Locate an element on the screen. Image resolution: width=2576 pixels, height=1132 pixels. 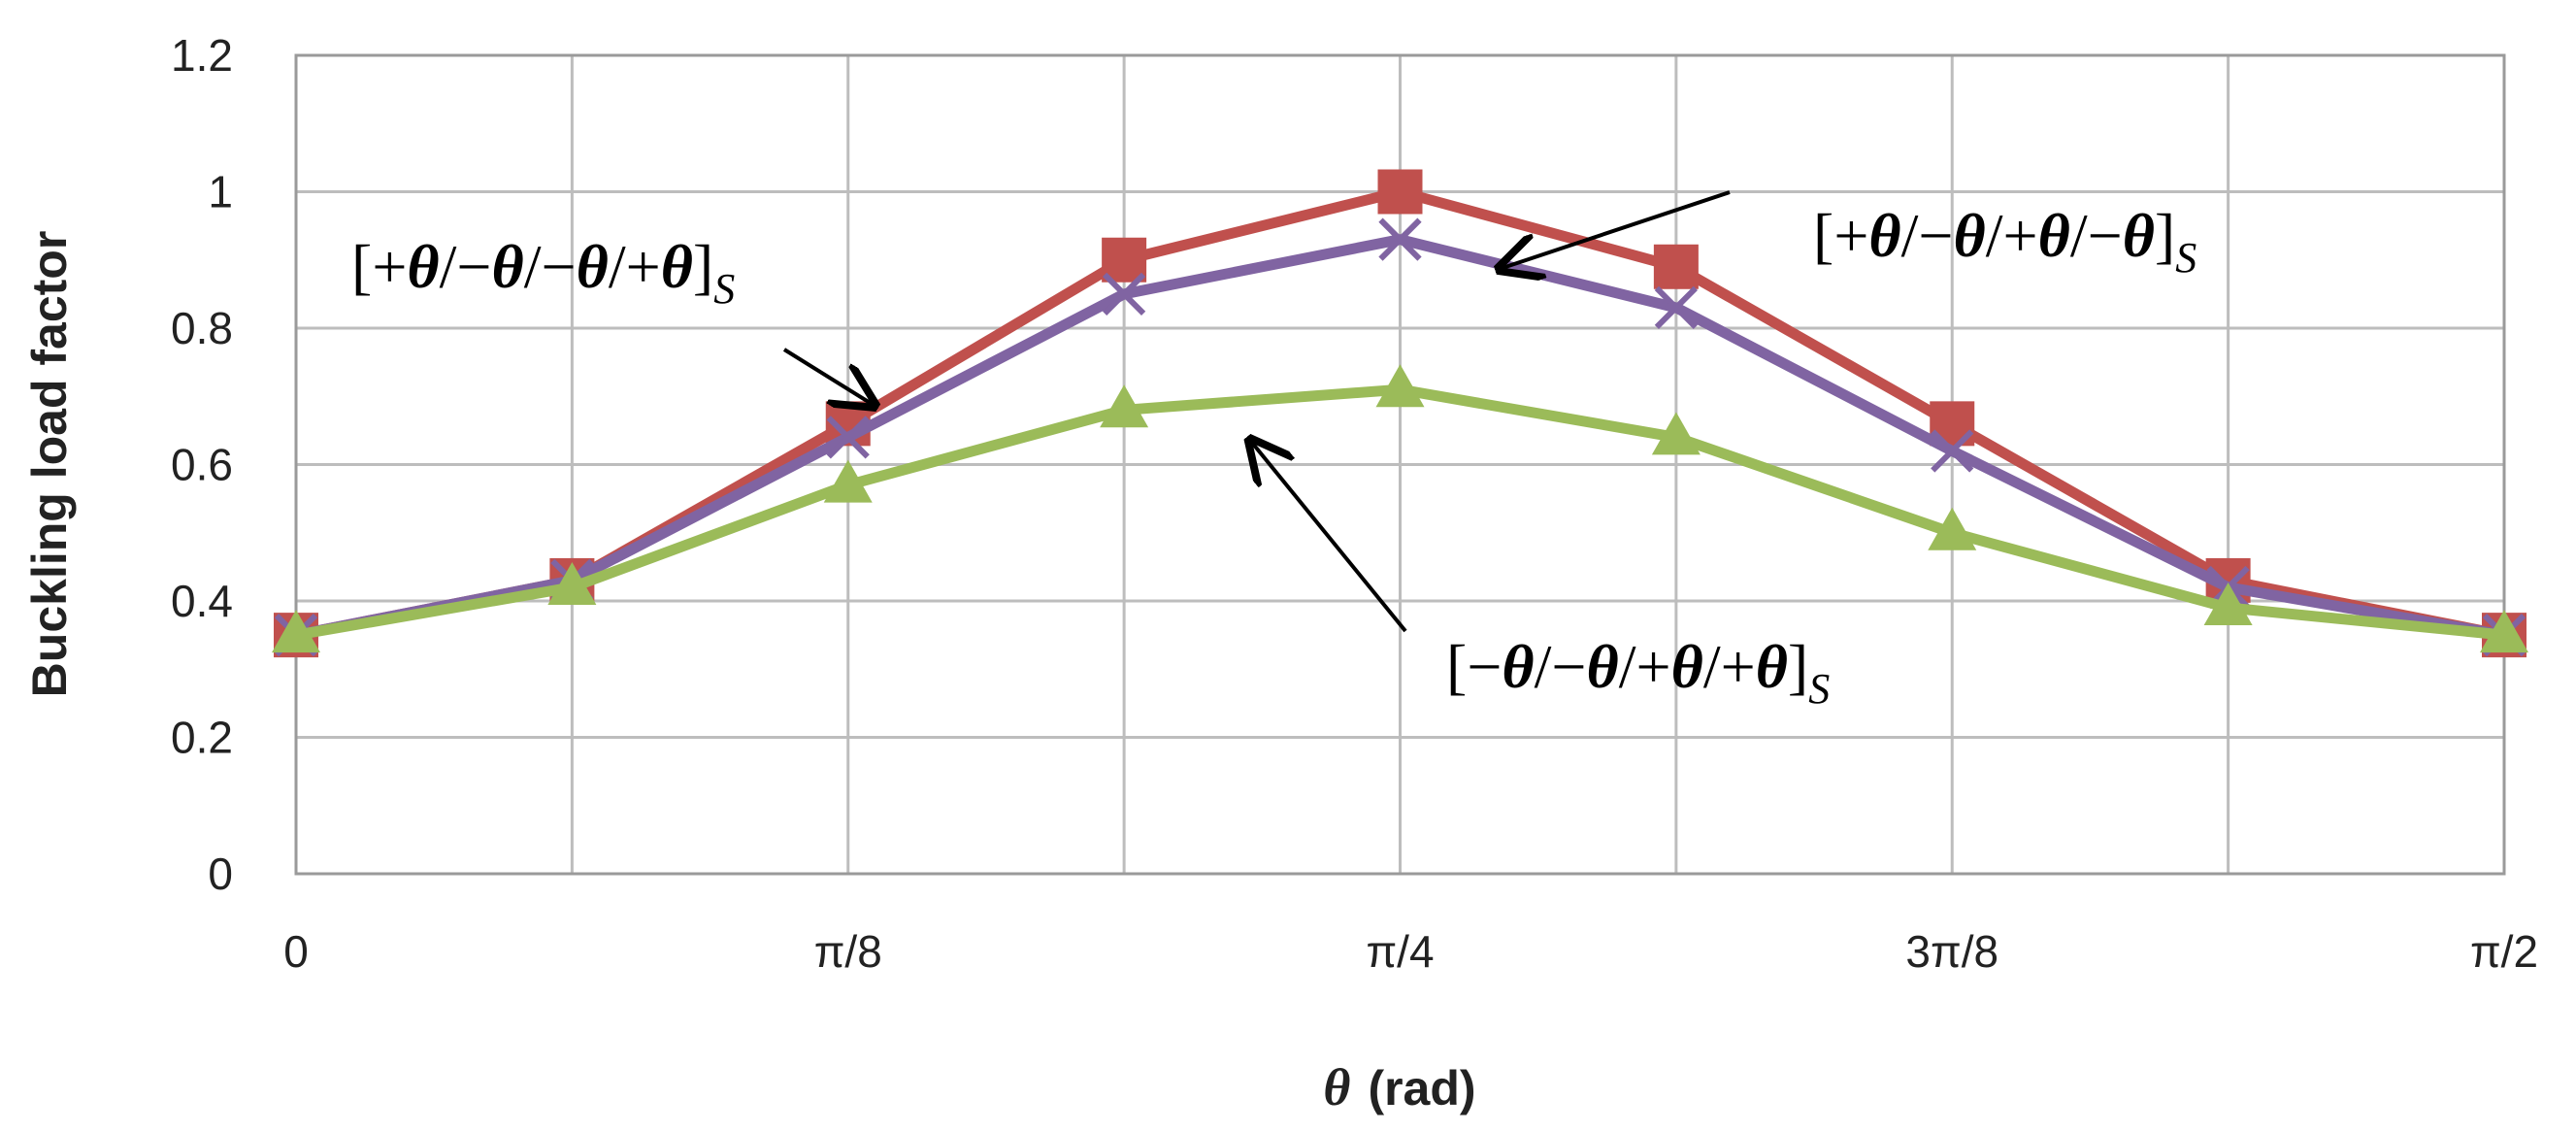
x-axis-title-unit: (rad) is located at coordinates (1421, 1088).